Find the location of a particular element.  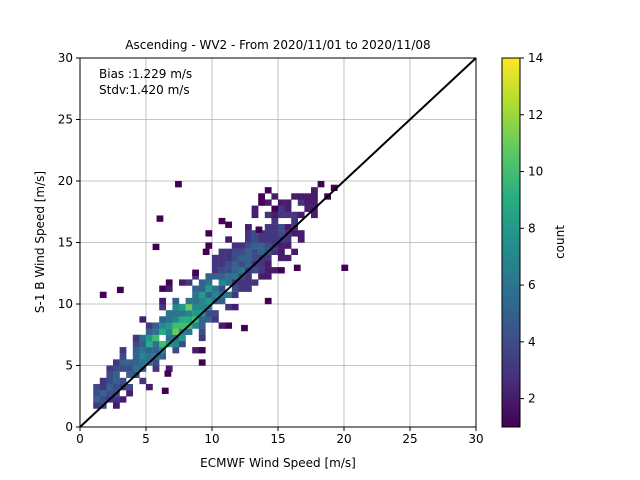

y-tick-label: 20 is located at coordinates (65, 181).